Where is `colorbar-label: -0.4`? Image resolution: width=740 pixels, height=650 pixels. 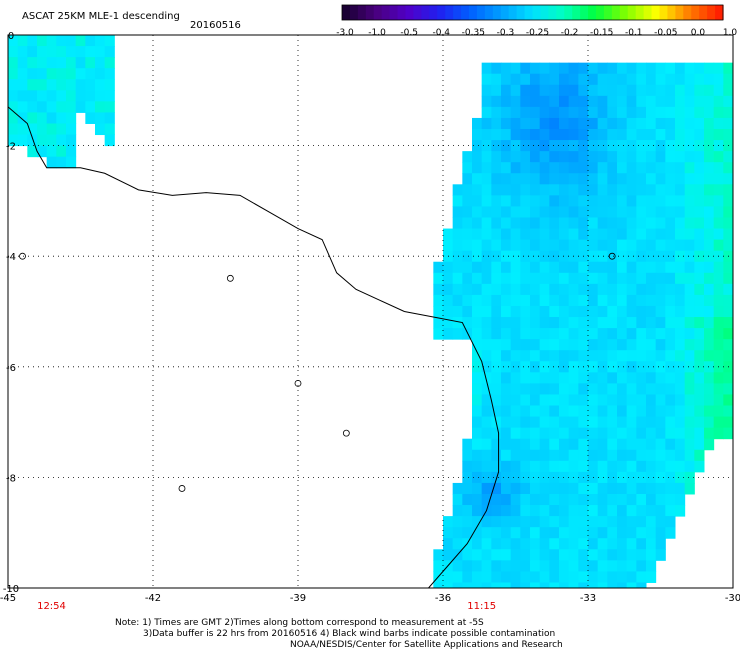
colorbar-label: -0.4 is located at coordinates (441, 33).